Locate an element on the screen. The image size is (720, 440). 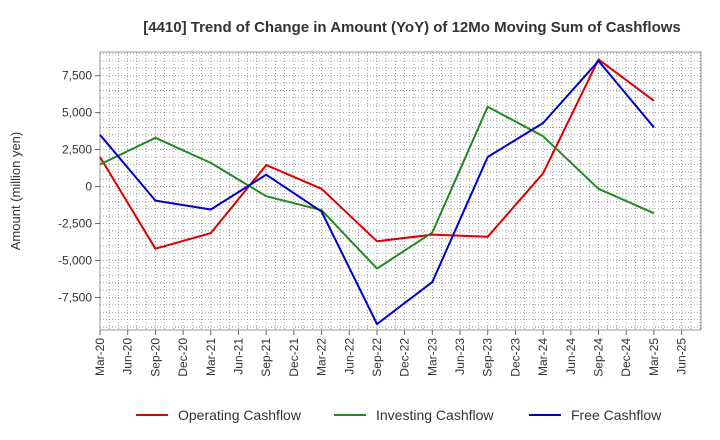
y-tick-label: -7,500 is located at coordinates (75, 297).